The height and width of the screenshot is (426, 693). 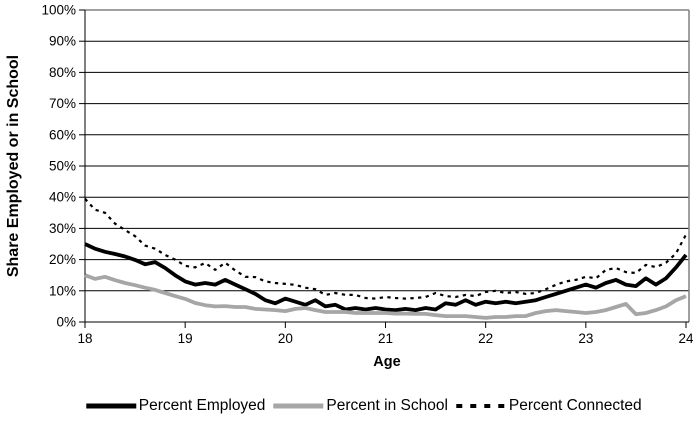 I want to click on y-tick-label: 70%, so click(x=62, y=103).